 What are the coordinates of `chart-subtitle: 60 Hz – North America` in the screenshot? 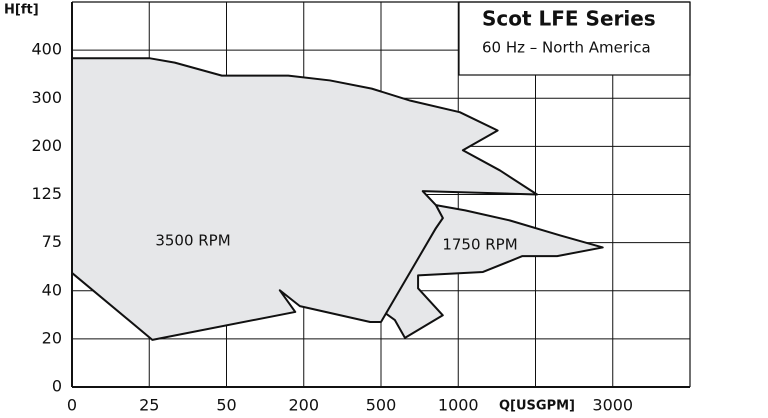 It's located at (566, 48).